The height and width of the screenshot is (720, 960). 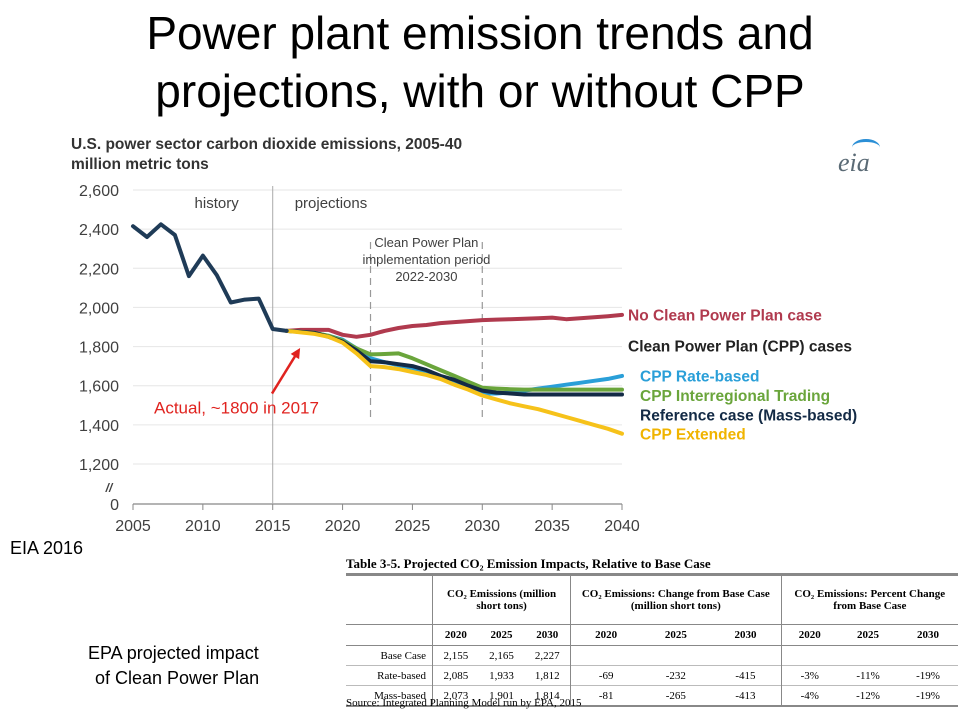 I want to click on legend-group-label: Clean Power Plan (CPP) cases, so click(x=740, y=347).